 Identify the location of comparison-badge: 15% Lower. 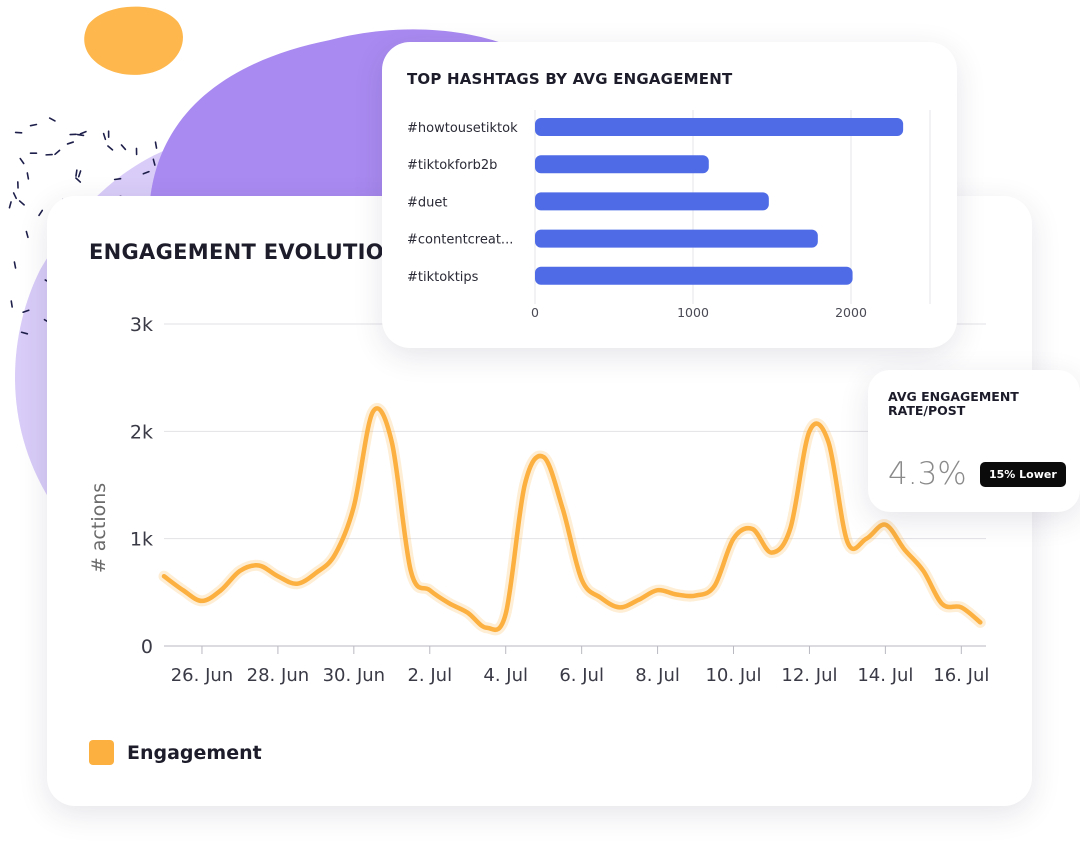
(1023, 474).